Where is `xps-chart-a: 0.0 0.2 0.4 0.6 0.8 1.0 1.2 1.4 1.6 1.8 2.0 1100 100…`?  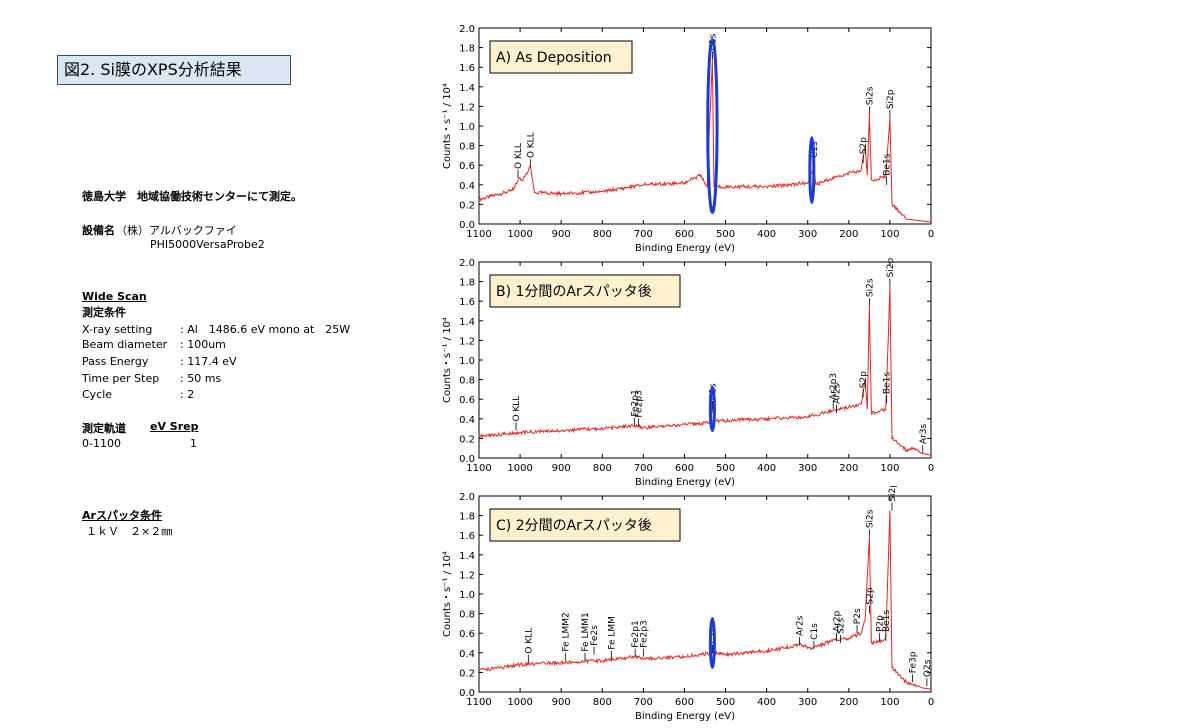 xps-chart-a: 0.0 0.2 0.4 0.6 0.8 1.0 1.2 1.4 1.6 1.8 2.0 1100 100… is located at coordinates (688, 139).